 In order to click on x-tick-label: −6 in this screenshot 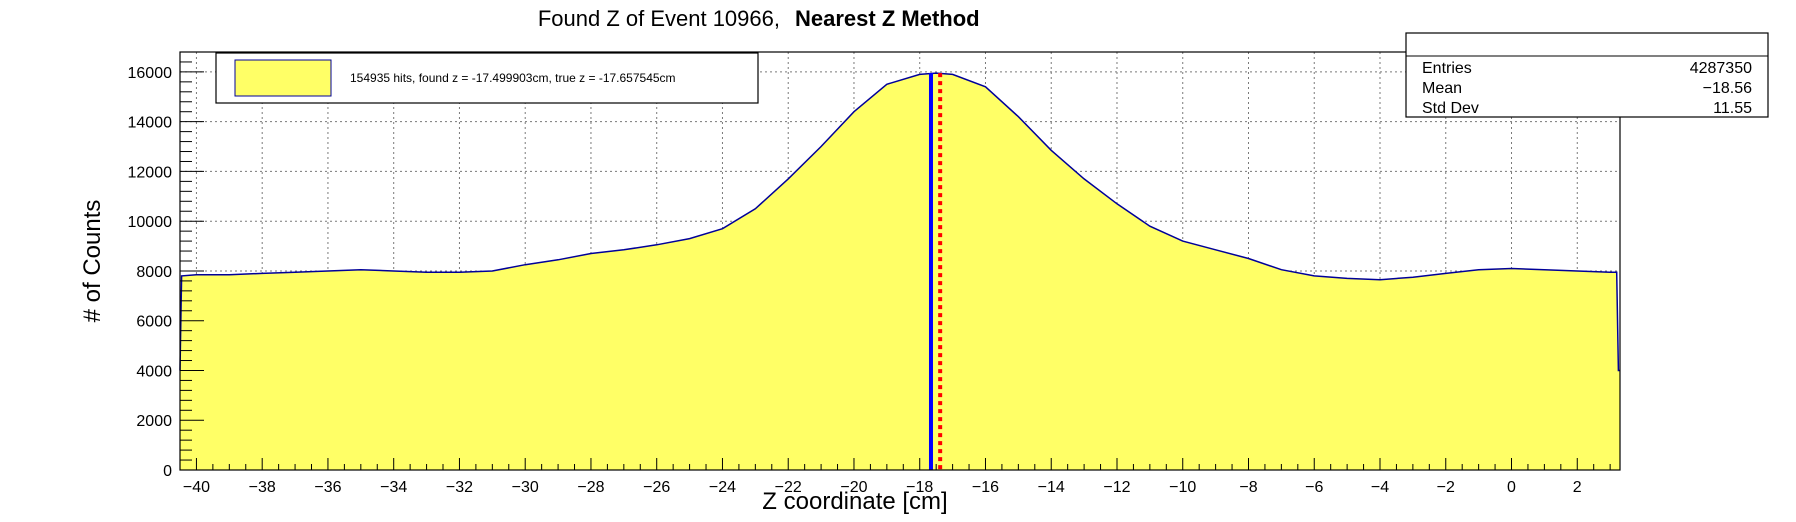, I will do `click(1314, 487)`.